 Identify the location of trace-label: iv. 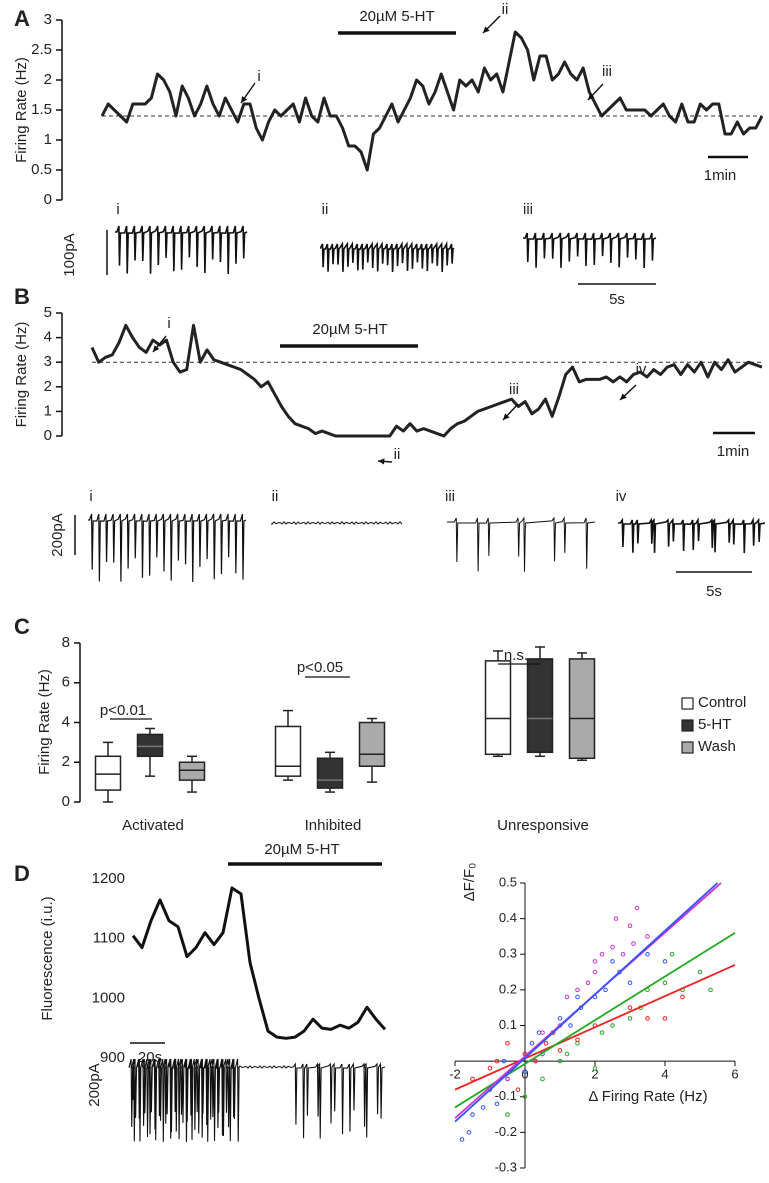
(621, 496).